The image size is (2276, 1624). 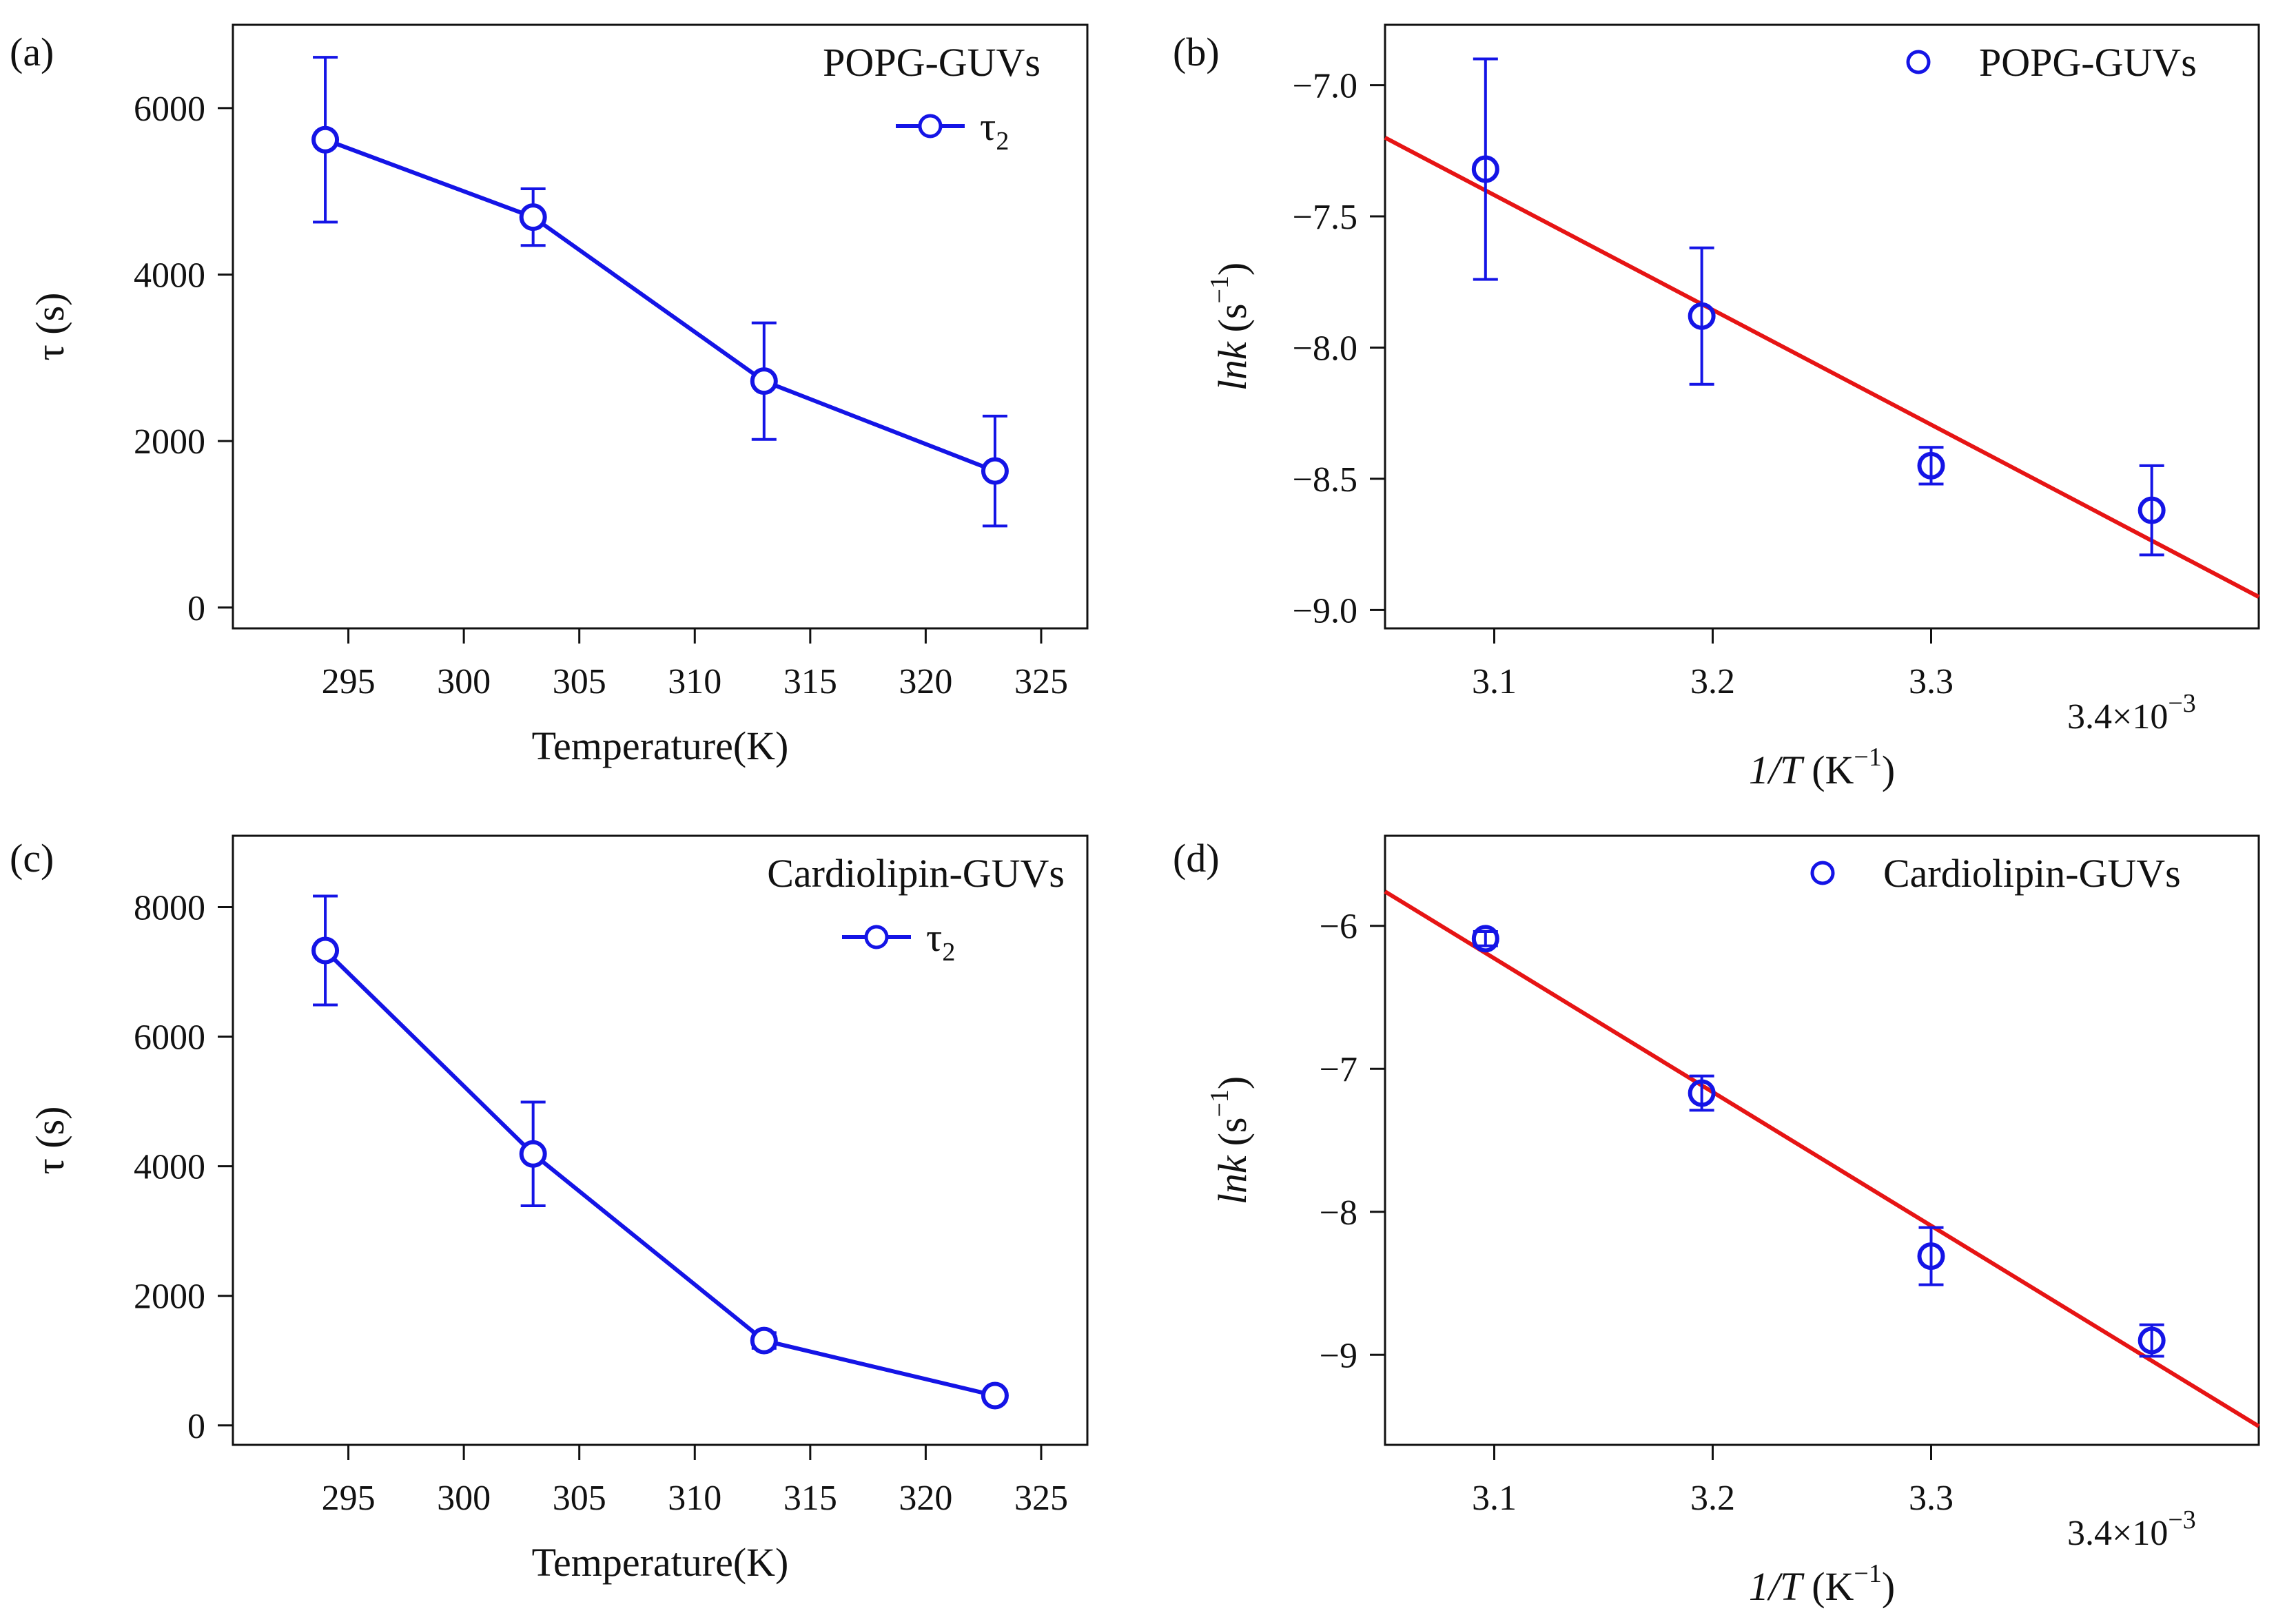 What do you see at coordinates (916, 873) in the screenshot?
I see `legend-title: Cardiolipin-GUVs` at bounding box center [916, 873].